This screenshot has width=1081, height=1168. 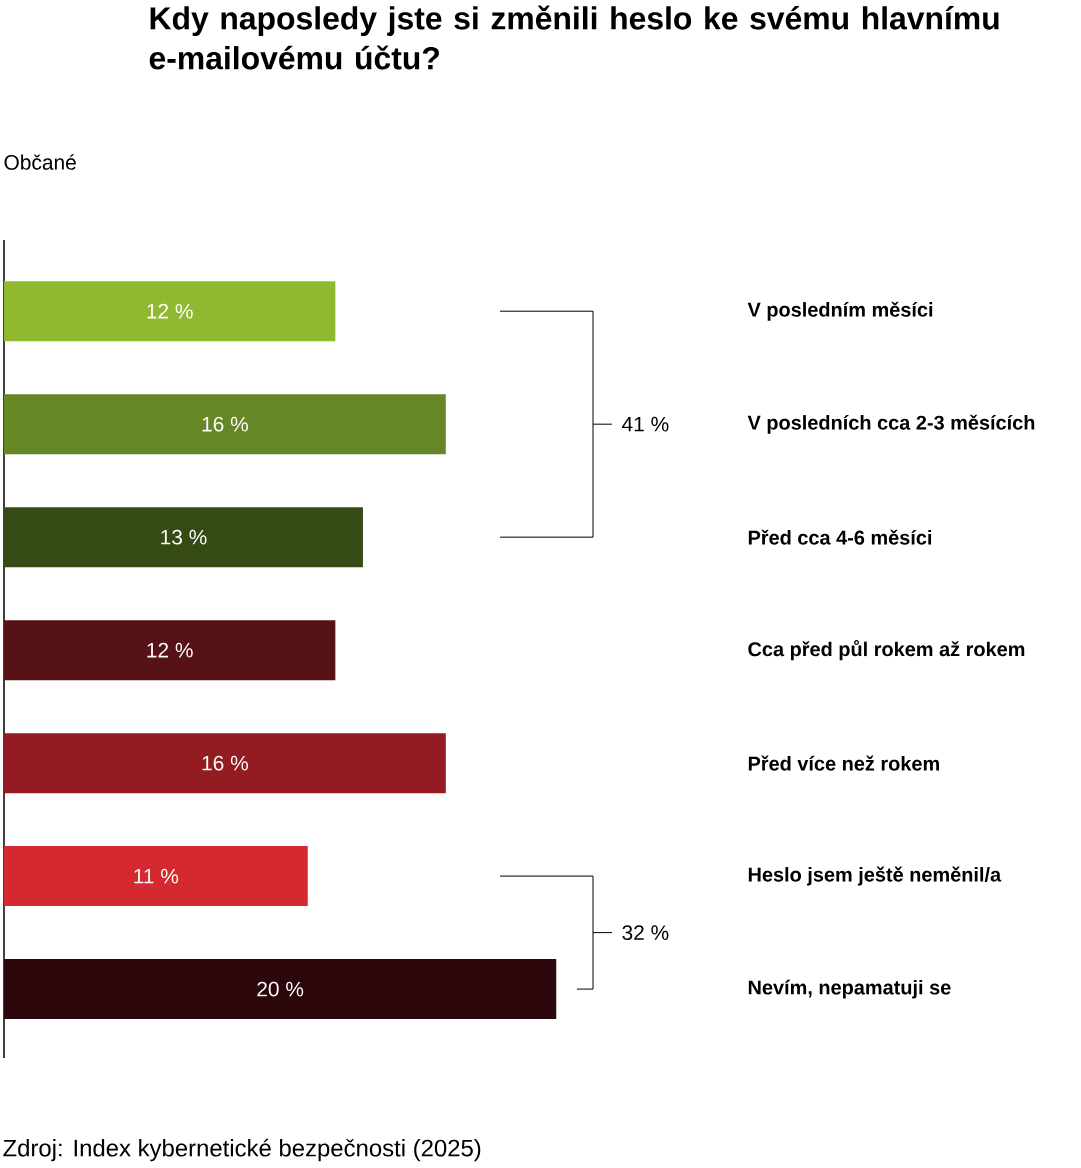 What do you see at coordinates (840, 537) in the screenshot?
I see `y-tick-label: Před cca 4-6 měsíci` at bounding box center [840, 537].